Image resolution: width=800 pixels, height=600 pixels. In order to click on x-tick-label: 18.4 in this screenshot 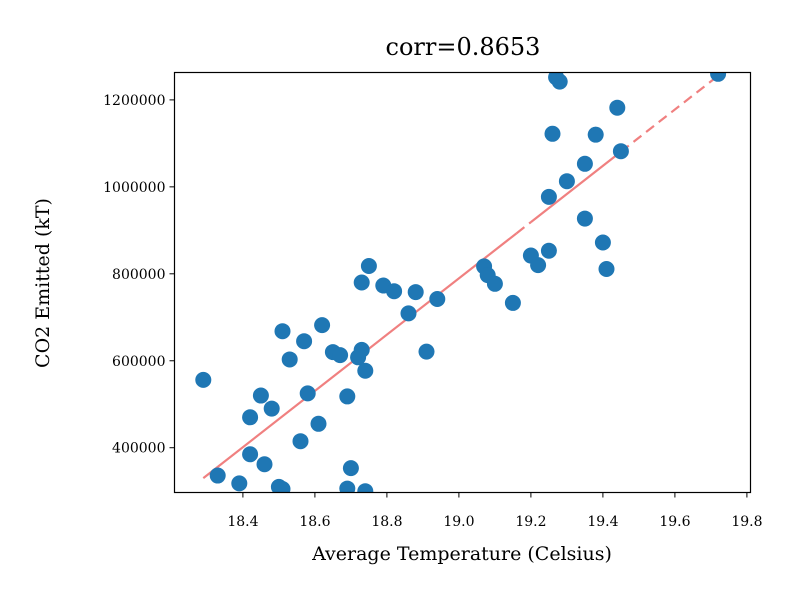, I will do `click(242, 522)`.